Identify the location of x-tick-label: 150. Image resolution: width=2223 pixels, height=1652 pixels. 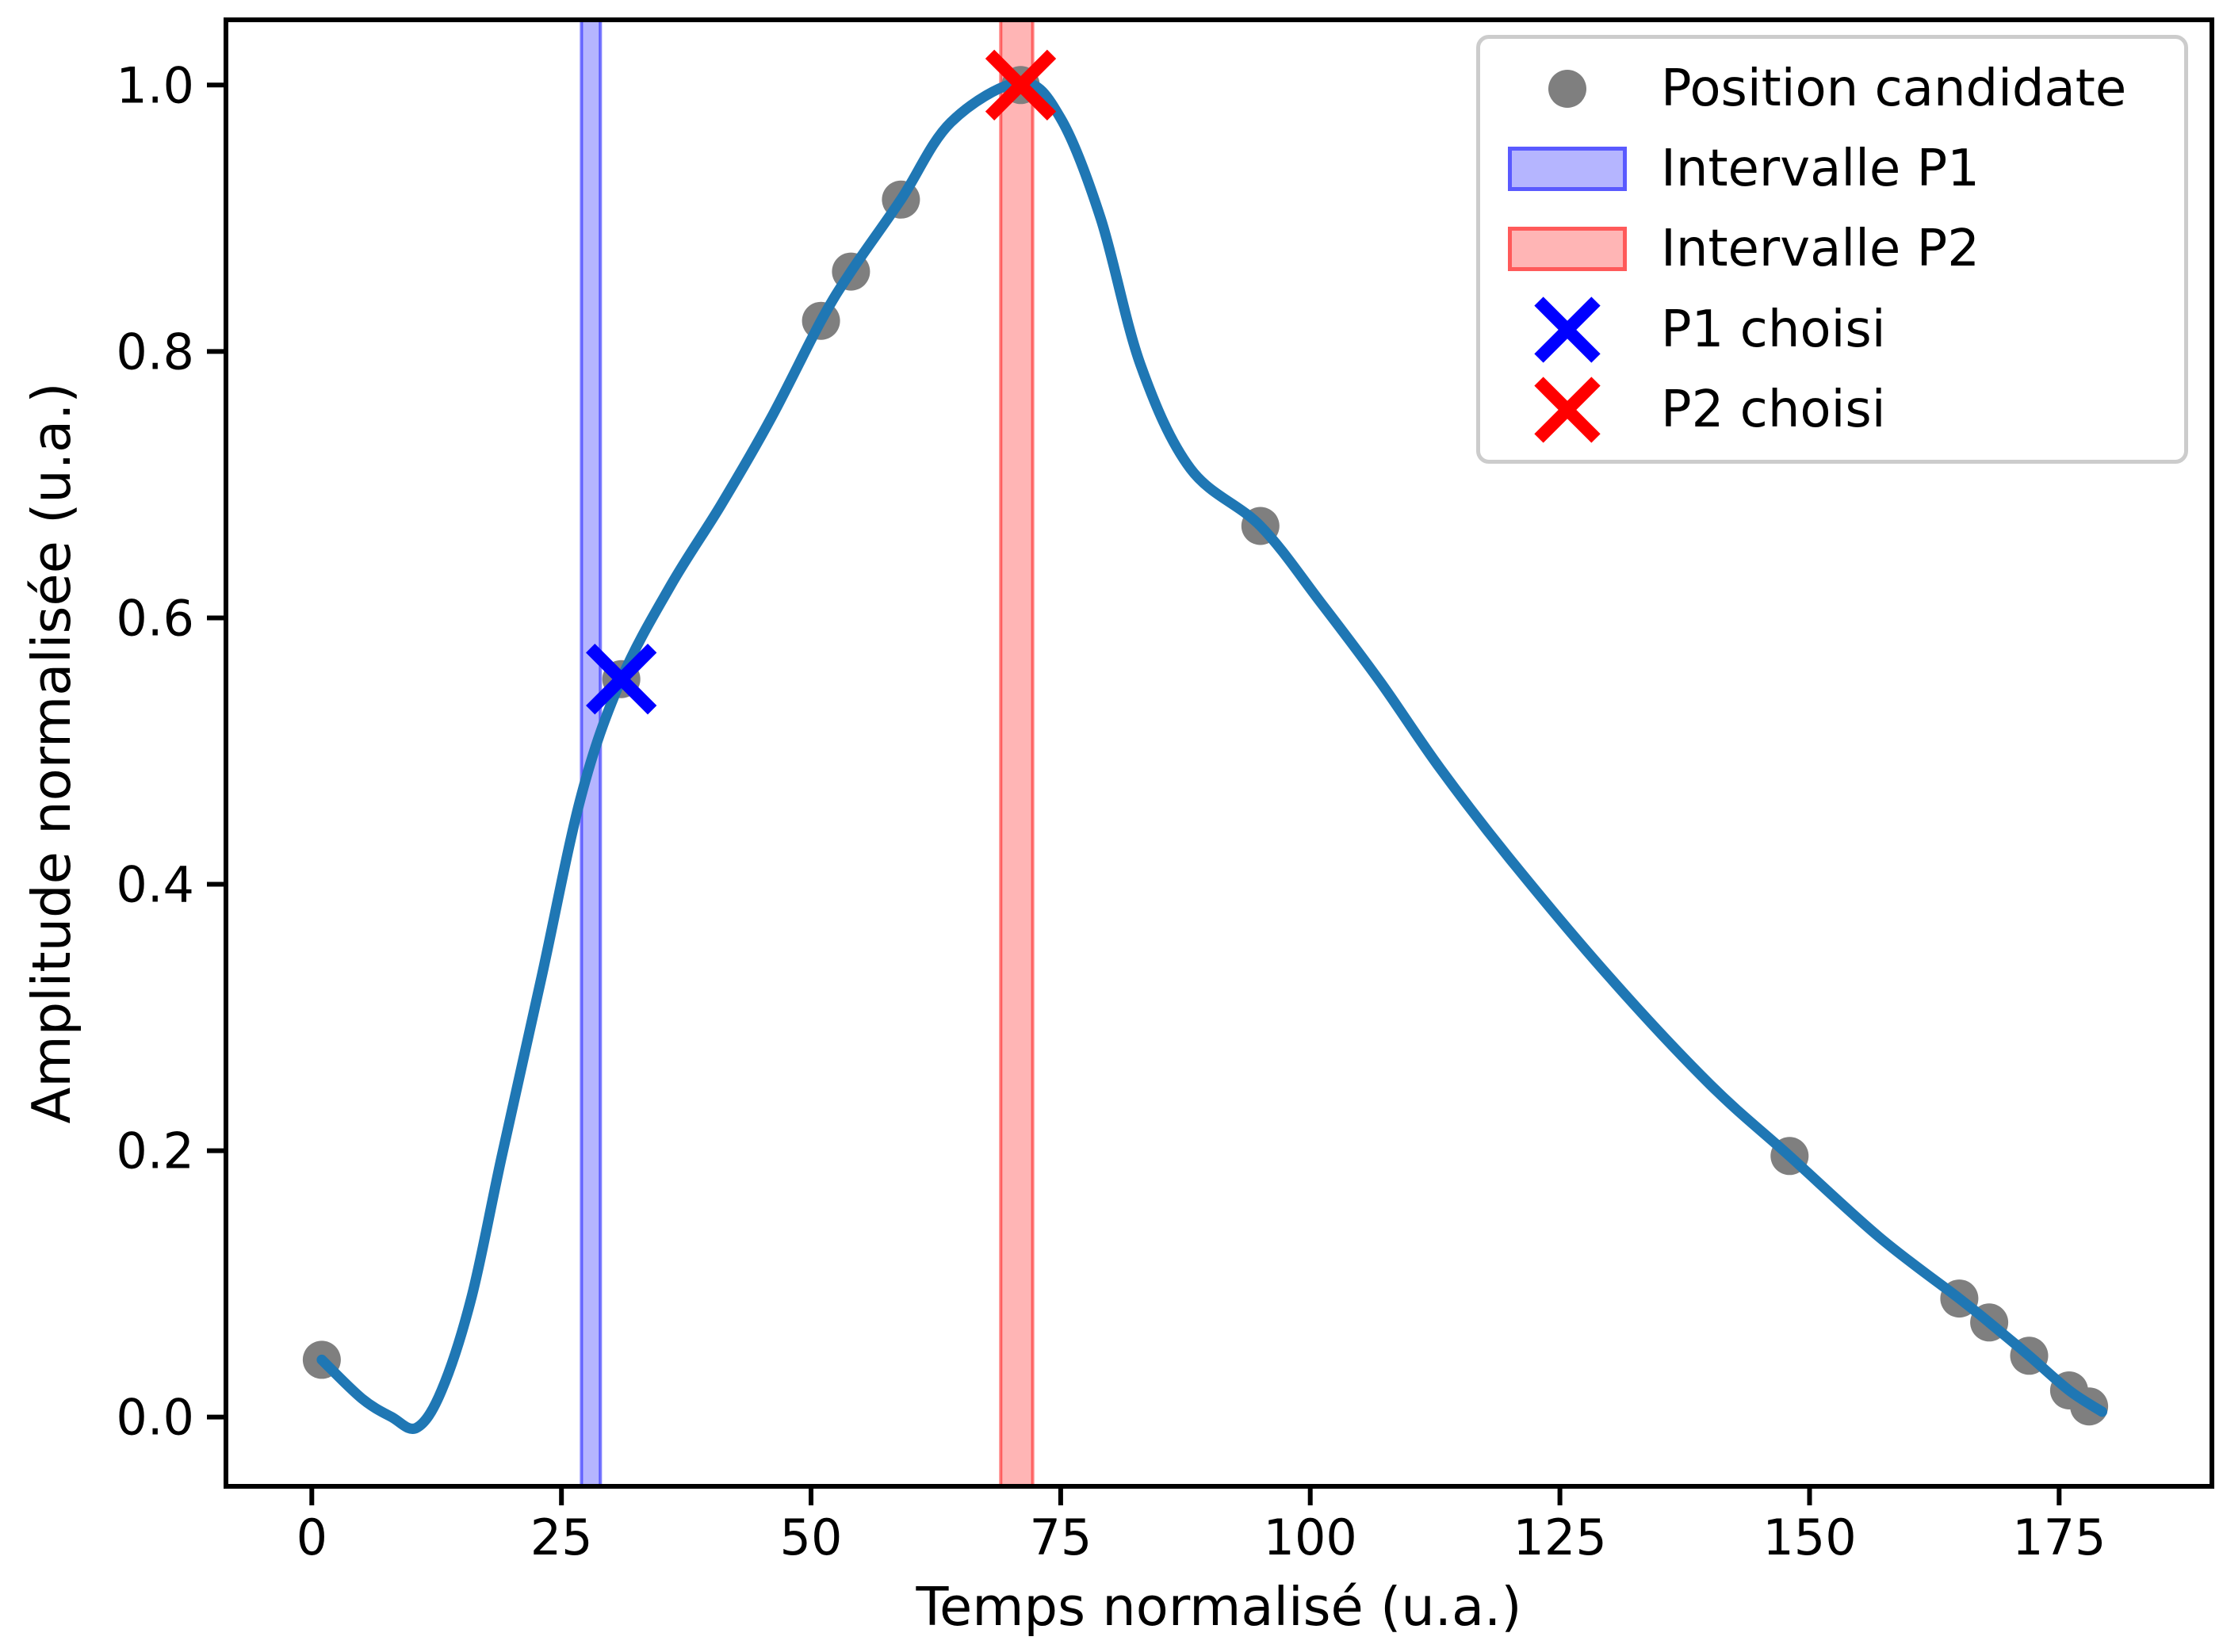
(1809, 1538).